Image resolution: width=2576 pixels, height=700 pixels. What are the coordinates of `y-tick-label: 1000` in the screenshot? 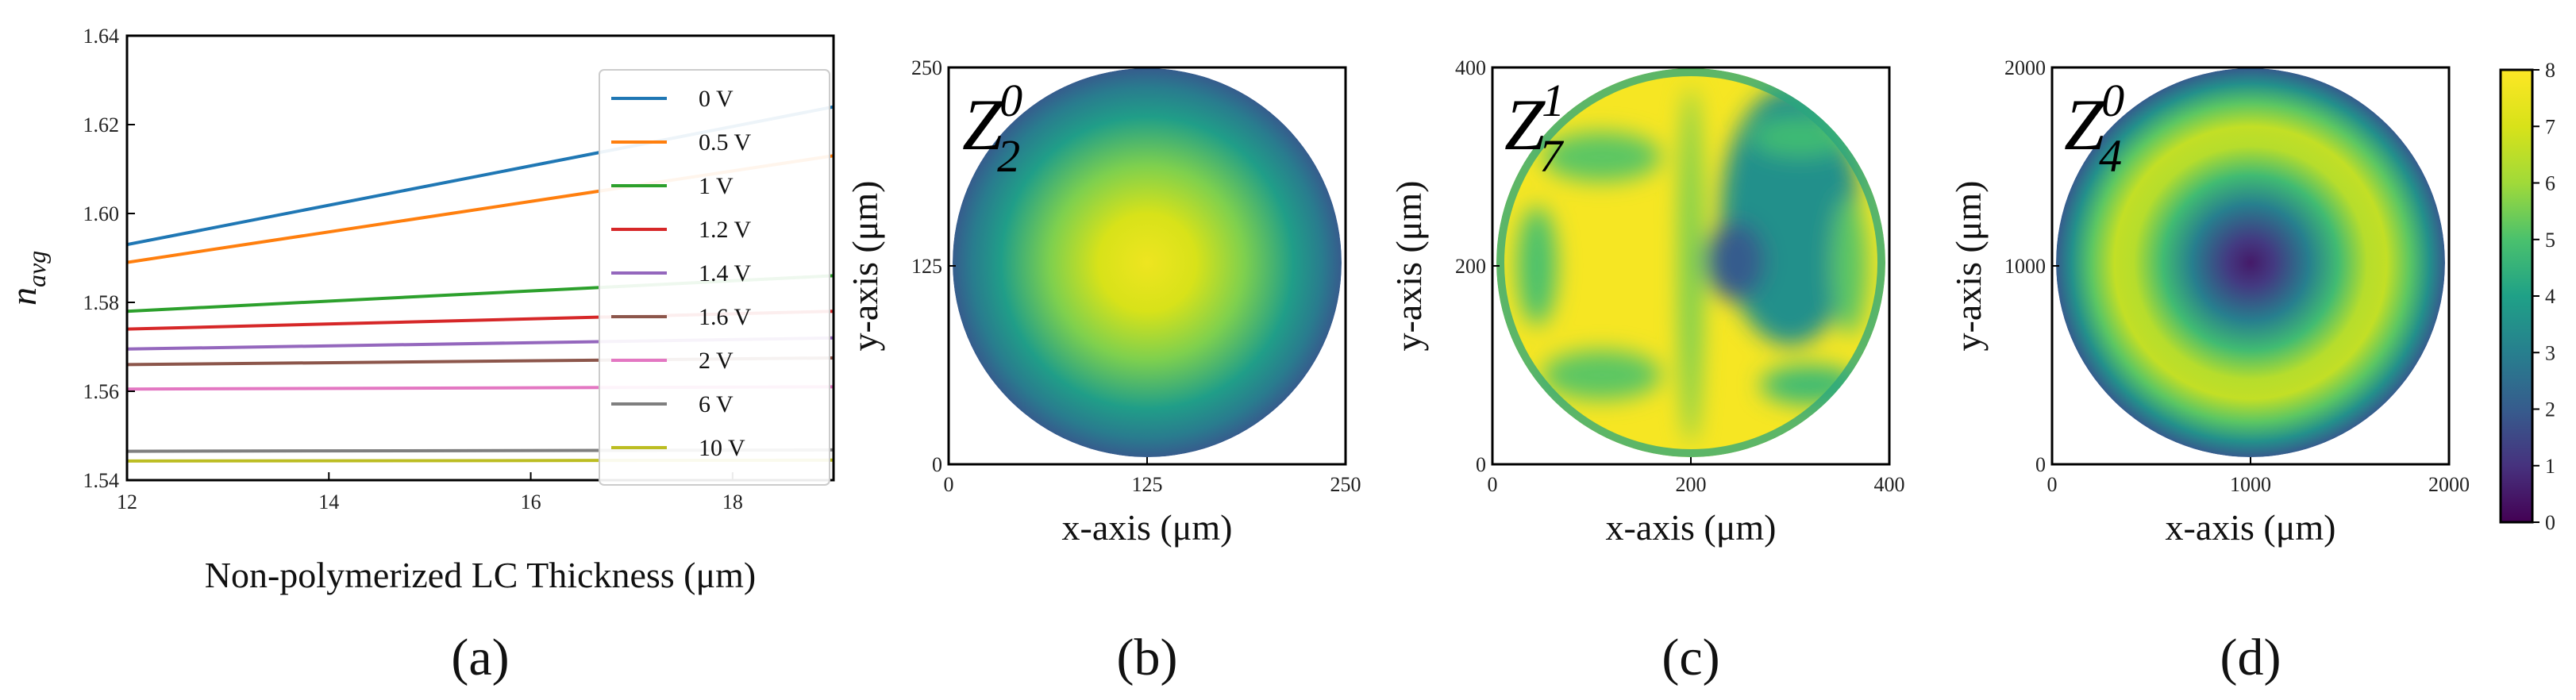 It's located at (2025, 266).